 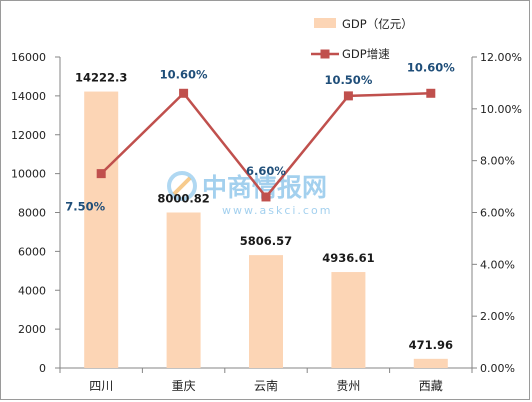 I want to click on right-tick-label: 2.00%, so click(x=497, y=316).